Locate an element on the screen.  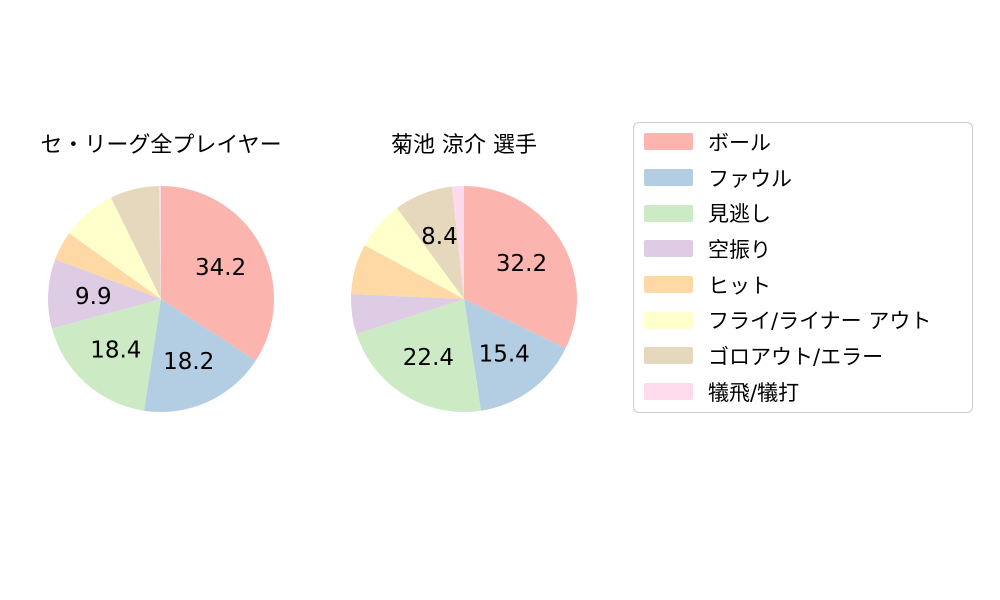
legend-swatch-hit is located at coordinates (668, 285).